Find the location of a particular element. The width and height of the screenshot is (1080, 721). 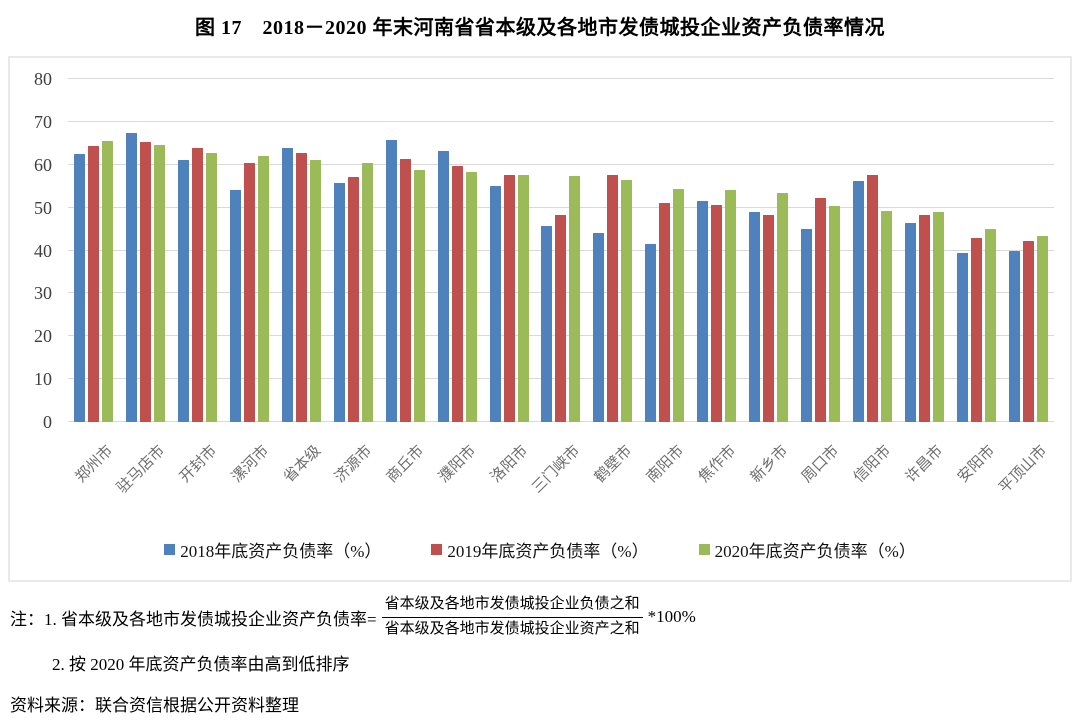

y-tick-label: 40 is located at coordinates (43, 250).